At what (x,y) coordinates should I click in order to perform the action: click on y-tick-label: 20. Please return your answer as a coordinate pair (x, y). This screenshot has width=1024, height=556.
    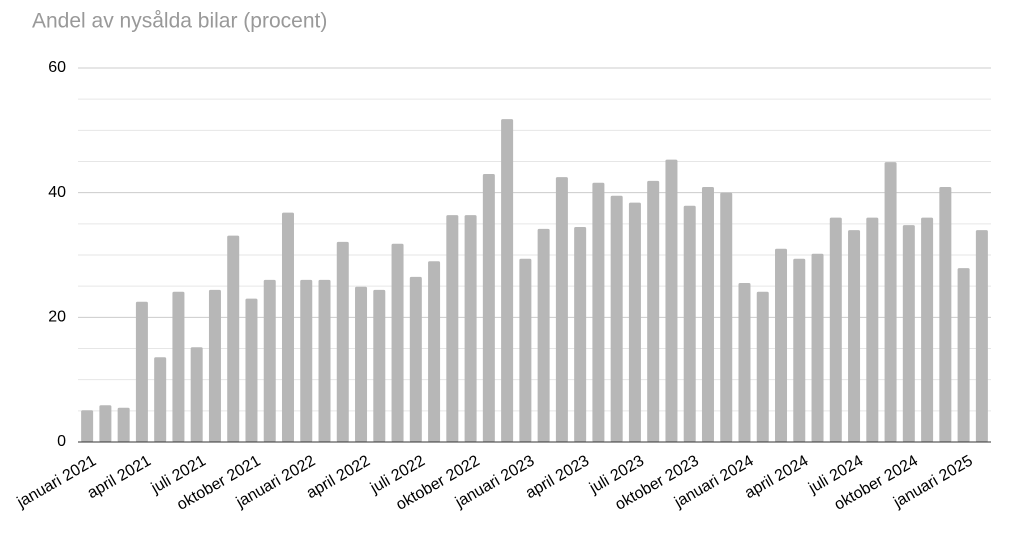
    Looking at the image, I should click on (57, 317).